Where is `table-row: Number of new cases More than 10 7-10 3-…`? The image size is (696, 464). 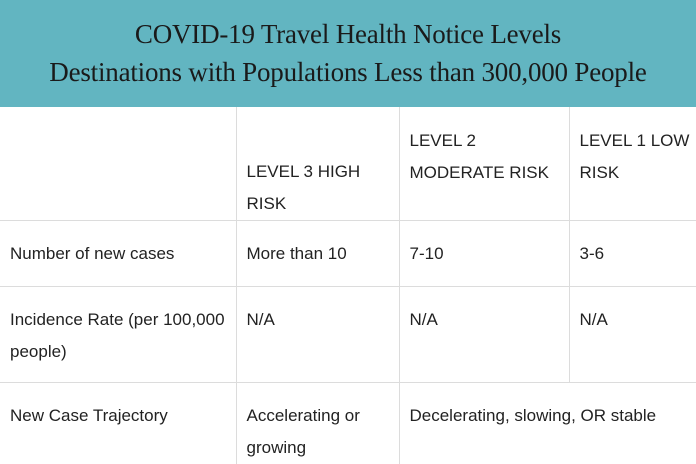 table-row: Number of new cases More than 10 7-10 3-… is located at coordinates (348, 253).